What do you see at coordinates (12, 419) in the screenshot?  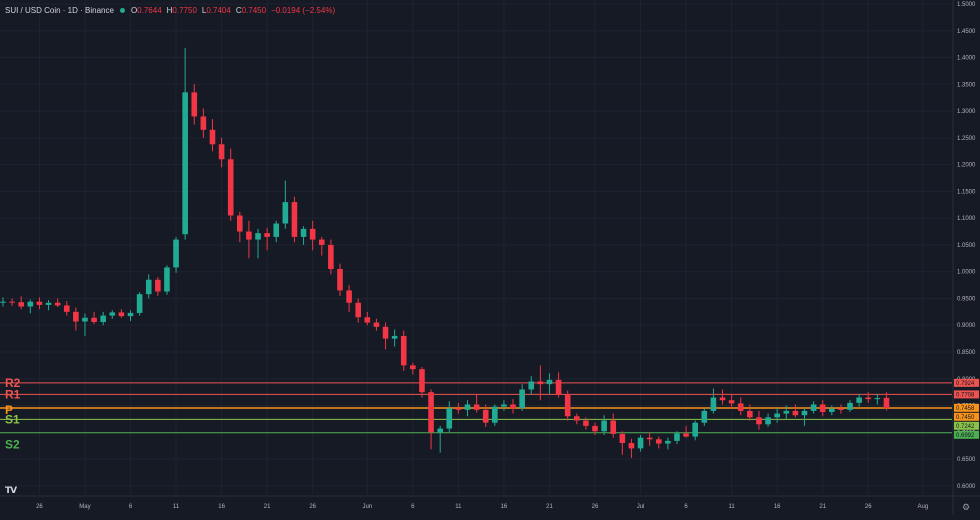 I see `pivot-label-s1: S1` at bounding box center [12, 419].